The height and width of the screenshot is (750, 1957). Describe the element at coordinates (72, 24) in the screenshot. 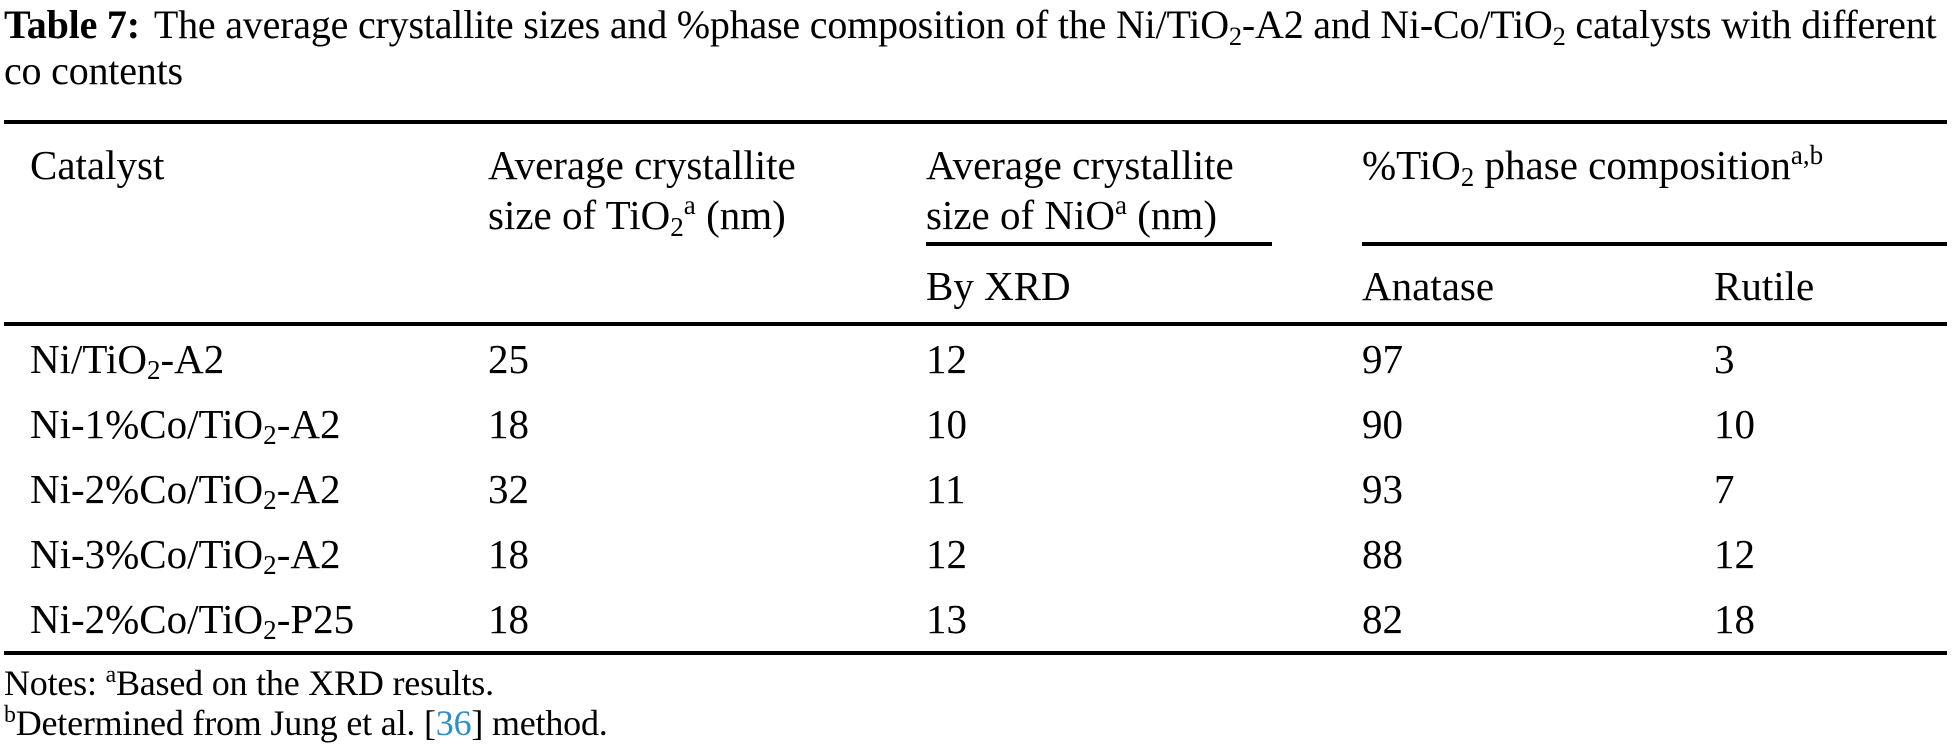

I see `table-caption-label: Table 7:` at that location.